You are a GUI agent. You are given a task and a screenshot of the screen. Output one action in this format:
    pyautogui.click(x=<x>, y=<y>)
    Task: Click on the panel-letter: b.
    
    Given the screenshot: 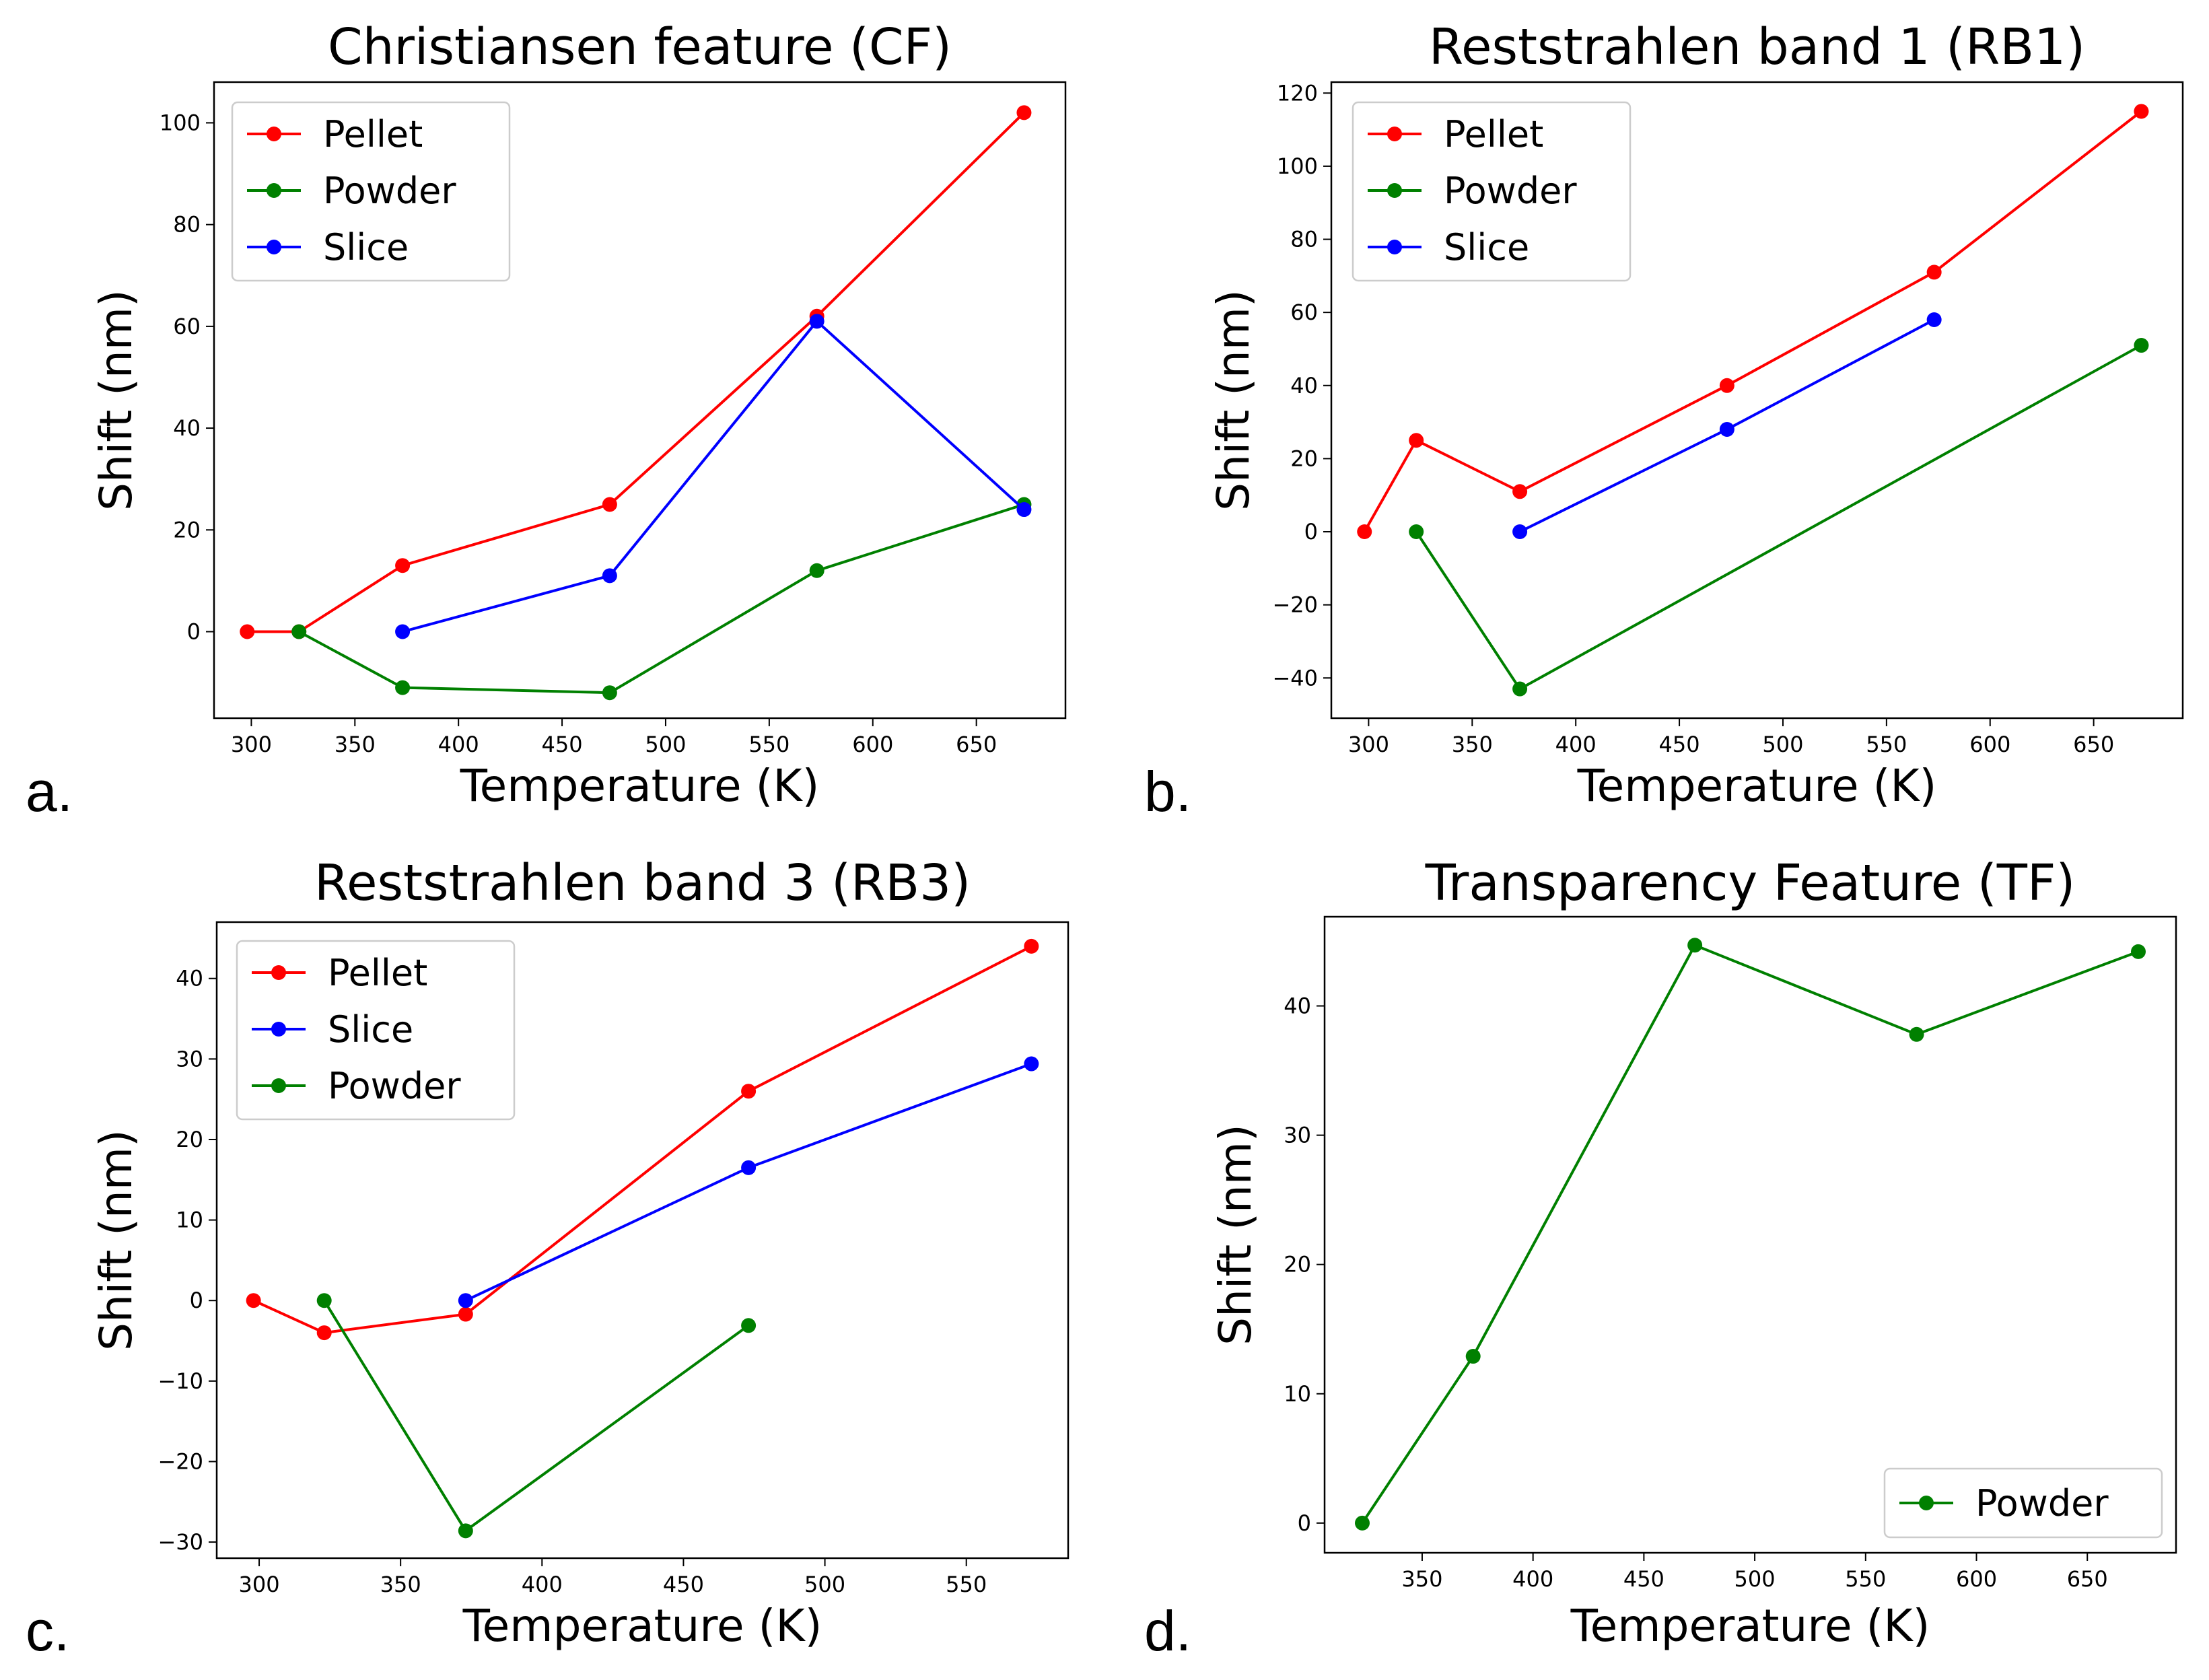 What is the action you would take?
    pyautogui.click(x=1167, y=792)
    